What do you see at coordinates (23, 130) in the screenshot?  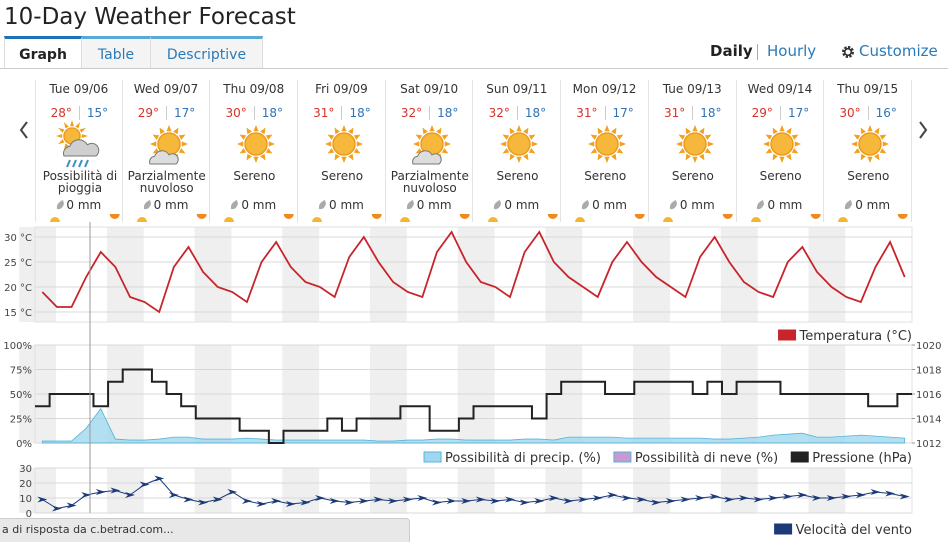 I see `prev-arrow` at bounding box center [23, 130].